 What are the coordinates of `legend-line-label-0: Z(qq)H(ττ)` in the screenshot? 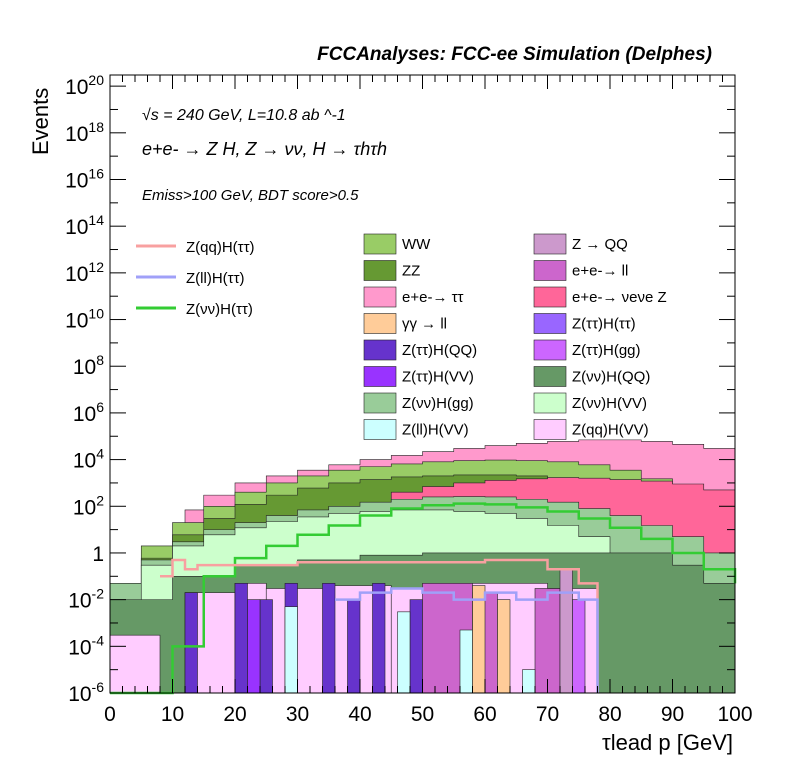 It's located at (220, 247).